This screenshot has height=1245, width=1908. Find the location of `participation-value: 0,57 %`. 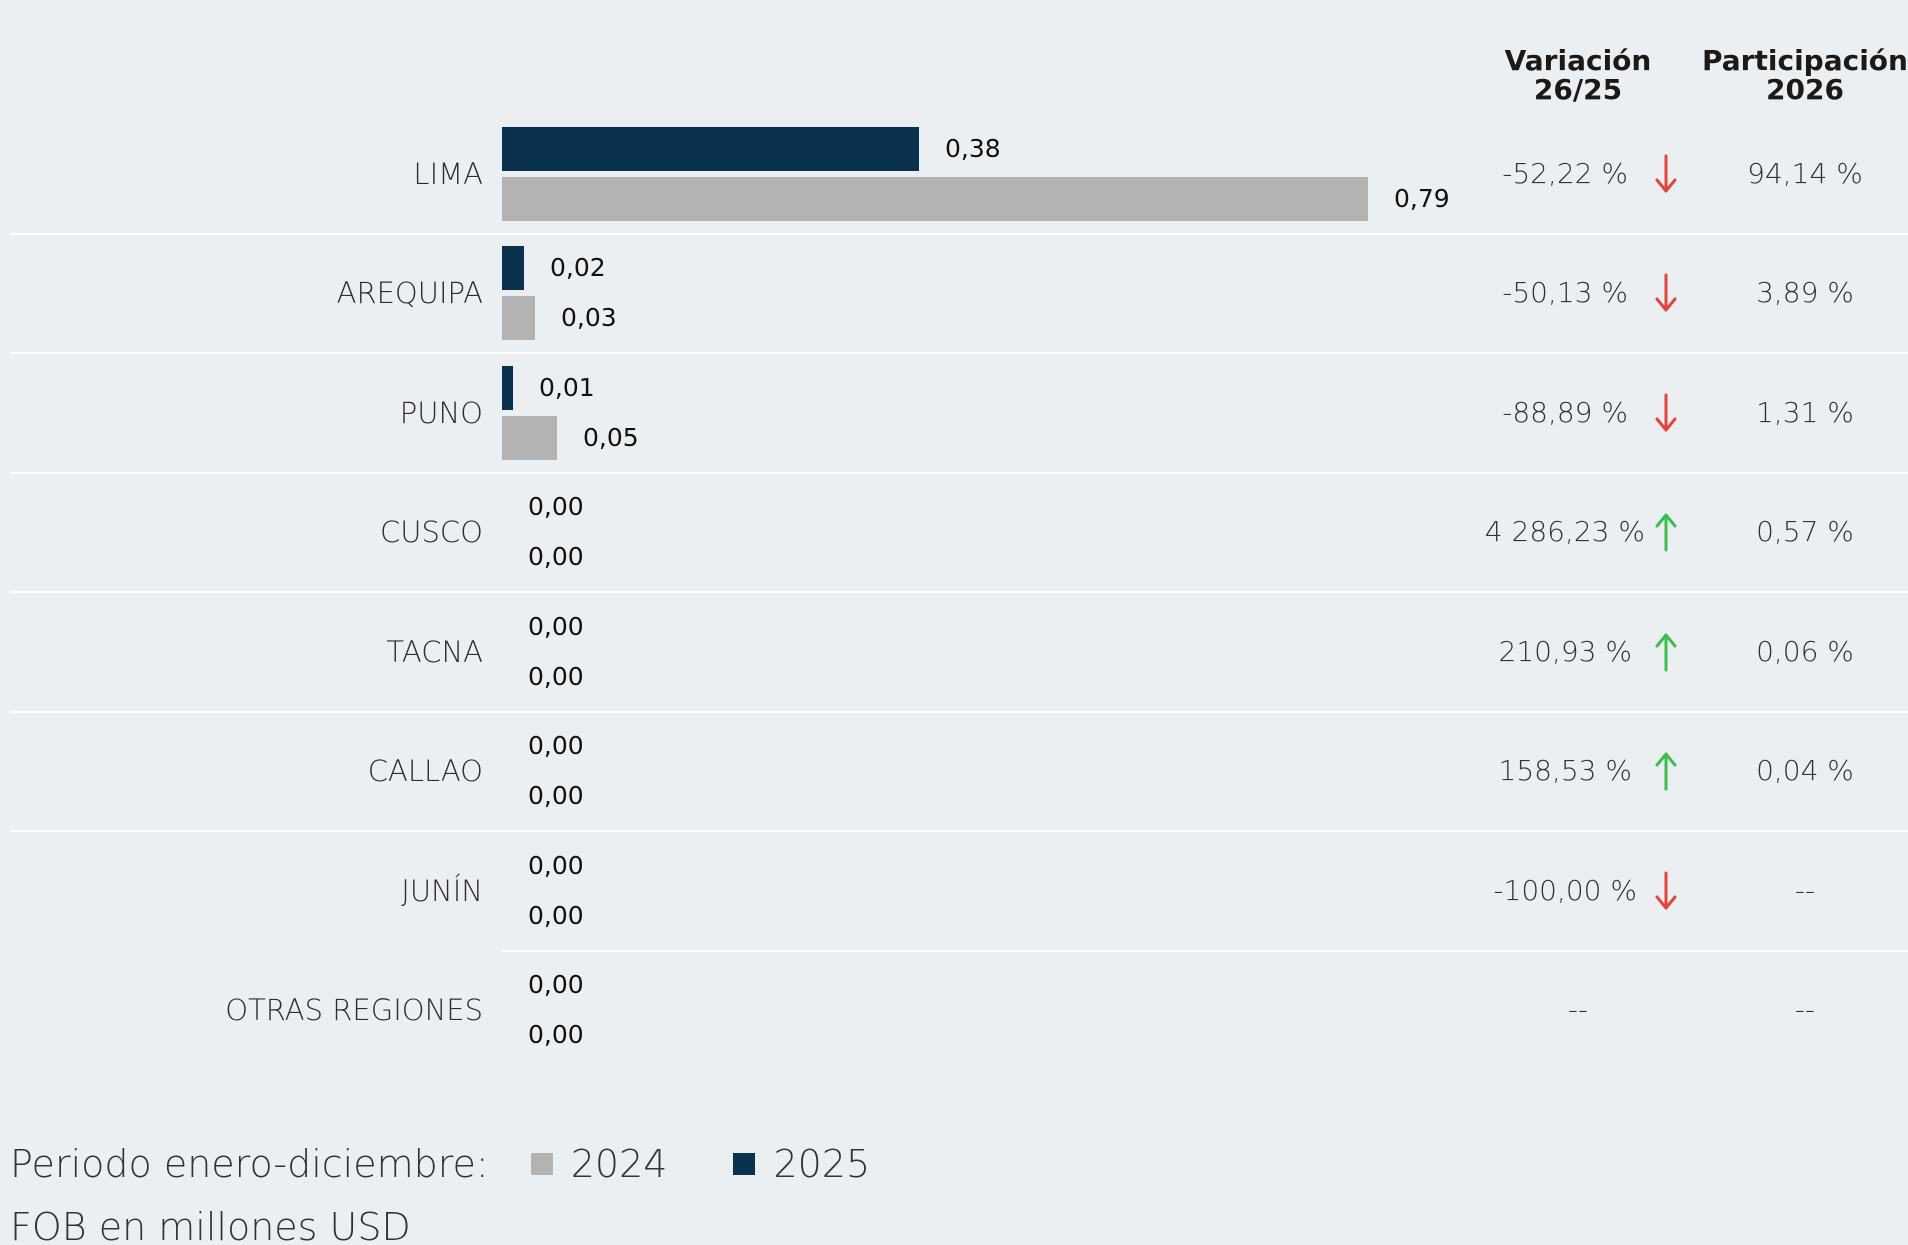

participation-value: 0,57 % is located at coordinates (1805, 532).